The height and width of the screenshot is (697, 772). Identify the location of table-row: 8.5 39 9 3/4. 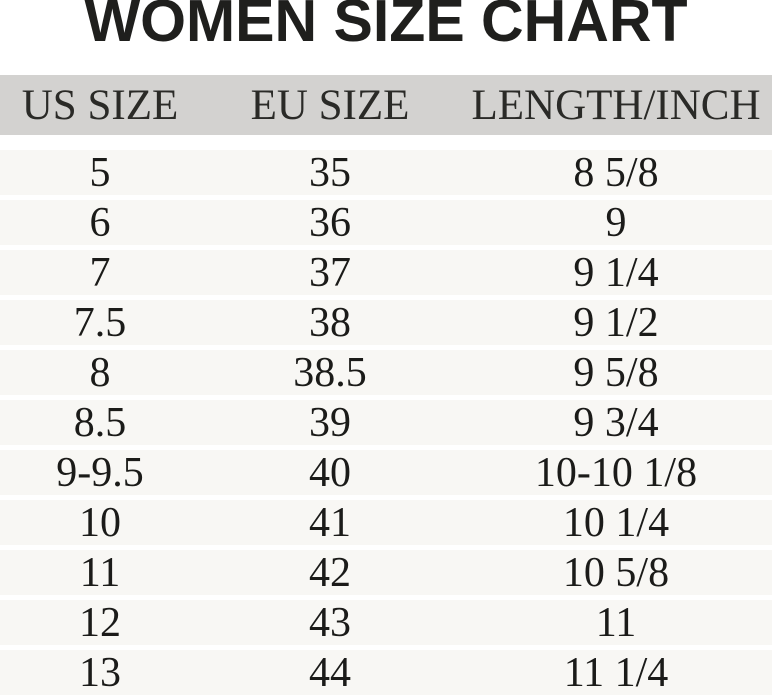
(386, 422).